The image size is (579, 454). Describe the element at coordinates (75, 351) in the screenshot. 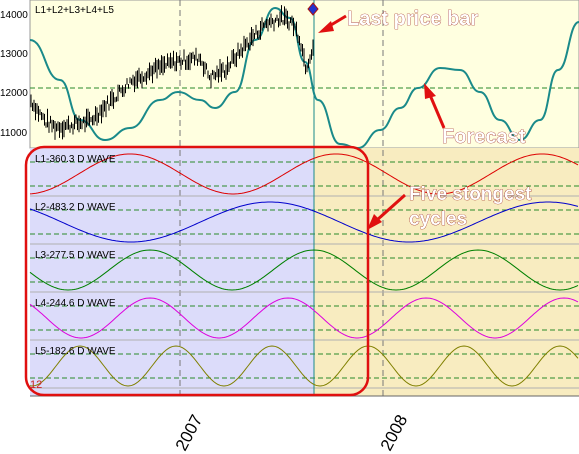

I see `wave-label-l5: L5-182.6 D WAVE` at that location.